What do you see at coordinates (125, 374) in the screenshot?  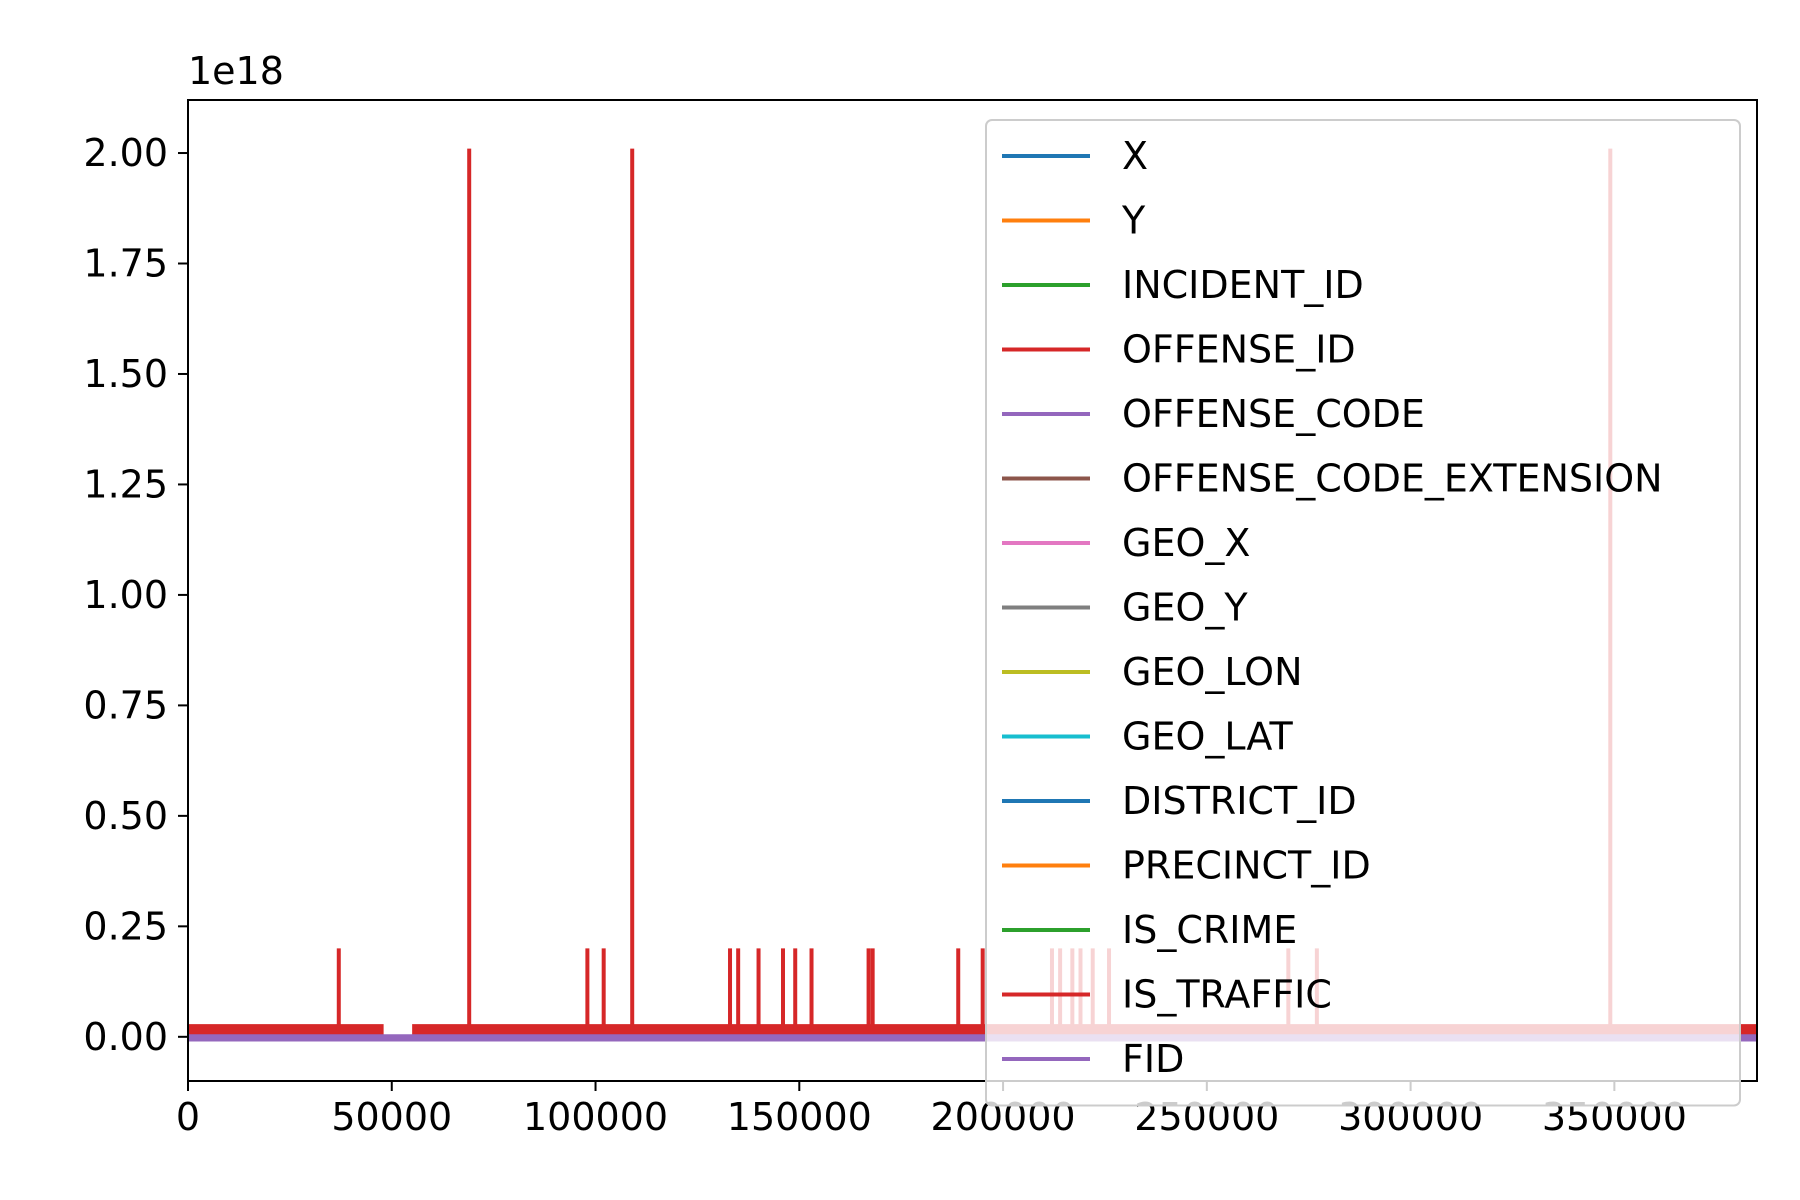 I see `y-tick-label: 1.50` at bounding box center [125, 374].